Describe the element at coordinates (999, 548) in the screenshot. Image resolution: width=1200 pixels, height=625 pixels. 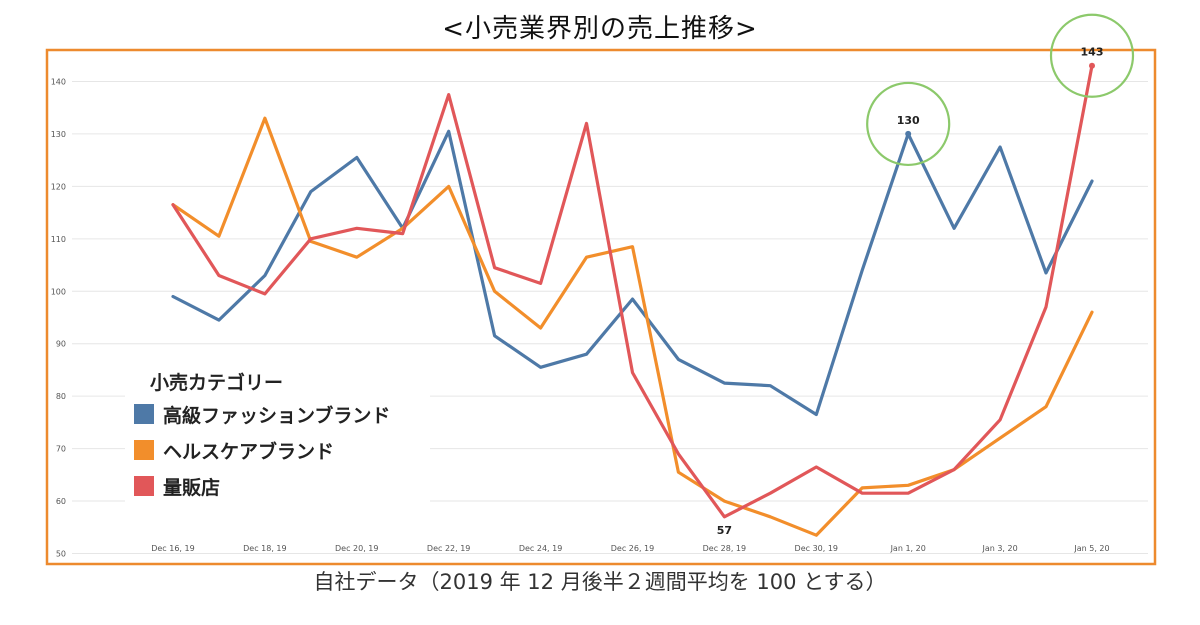
I see `x-tick-label: Jan 3, 20` at that location.